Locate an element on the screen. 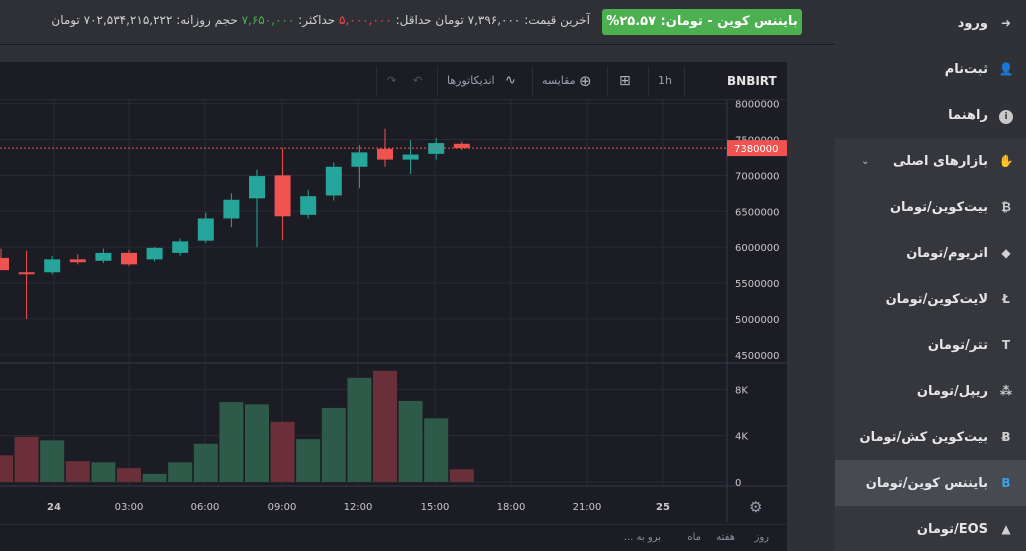 Image resolution: width=1026 pixels, height=551 pixels. price-tick-label: 5500000 is located at coordinates (757, 284).